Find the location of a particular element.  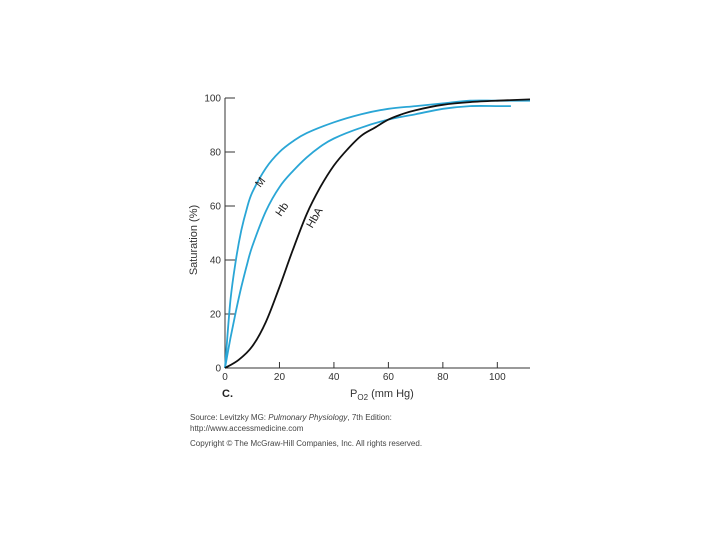

x-axis-title-unit: (mm Hg) is located at coordinates (391, 394).